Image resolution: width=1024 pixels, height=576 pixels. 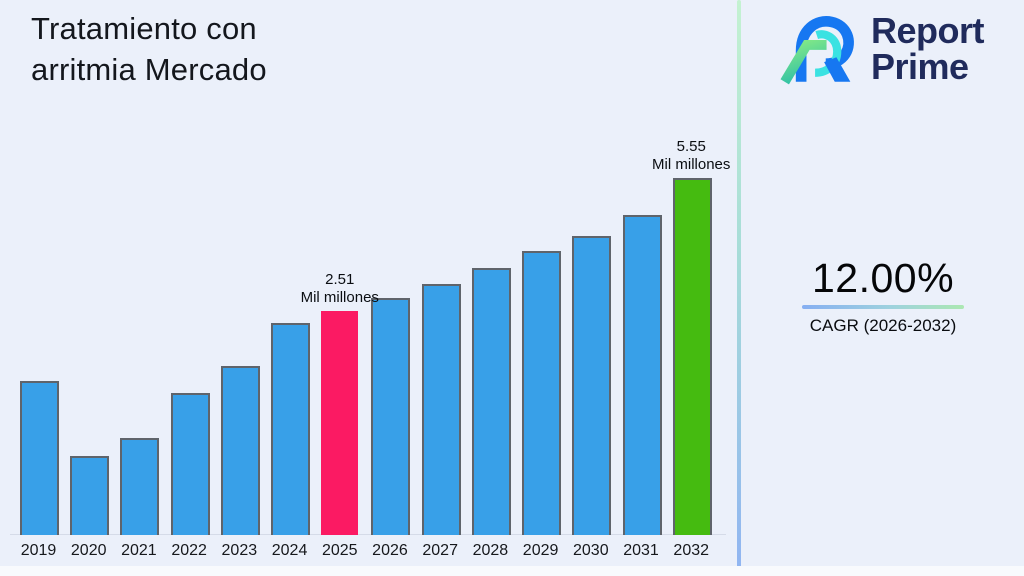 What do you see at coordinates (691, 550) in the screenshot?
I see `x-tick-2032: 2032` at bounding box center [691, 550].